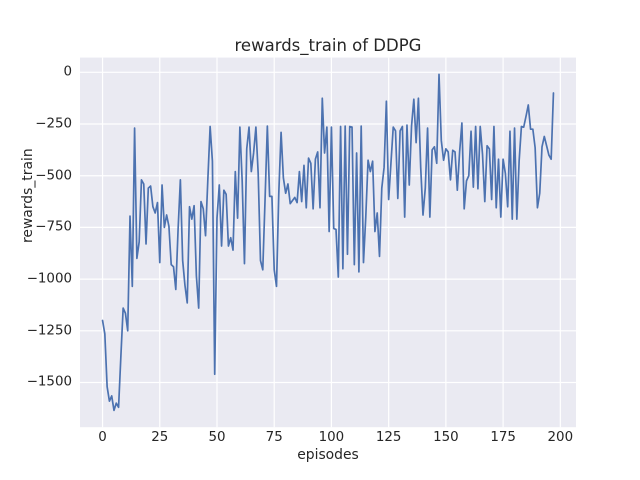  I want to click on x-tick-label: 50, so click(217, 437).